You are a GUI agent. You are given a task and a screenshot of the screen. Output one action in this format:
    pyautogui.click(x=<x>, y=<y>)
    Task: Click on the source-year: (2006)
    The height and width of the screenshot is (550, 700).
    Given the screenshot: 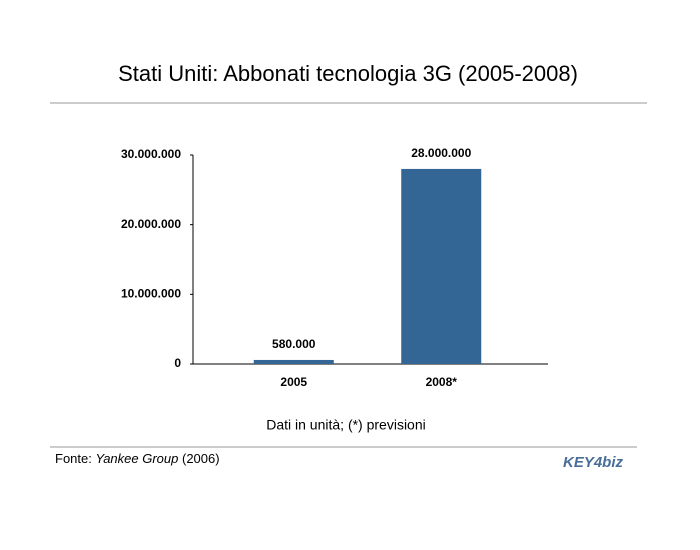 What is the action you would take?
    pyautogui.click(x=201, y=458)
    